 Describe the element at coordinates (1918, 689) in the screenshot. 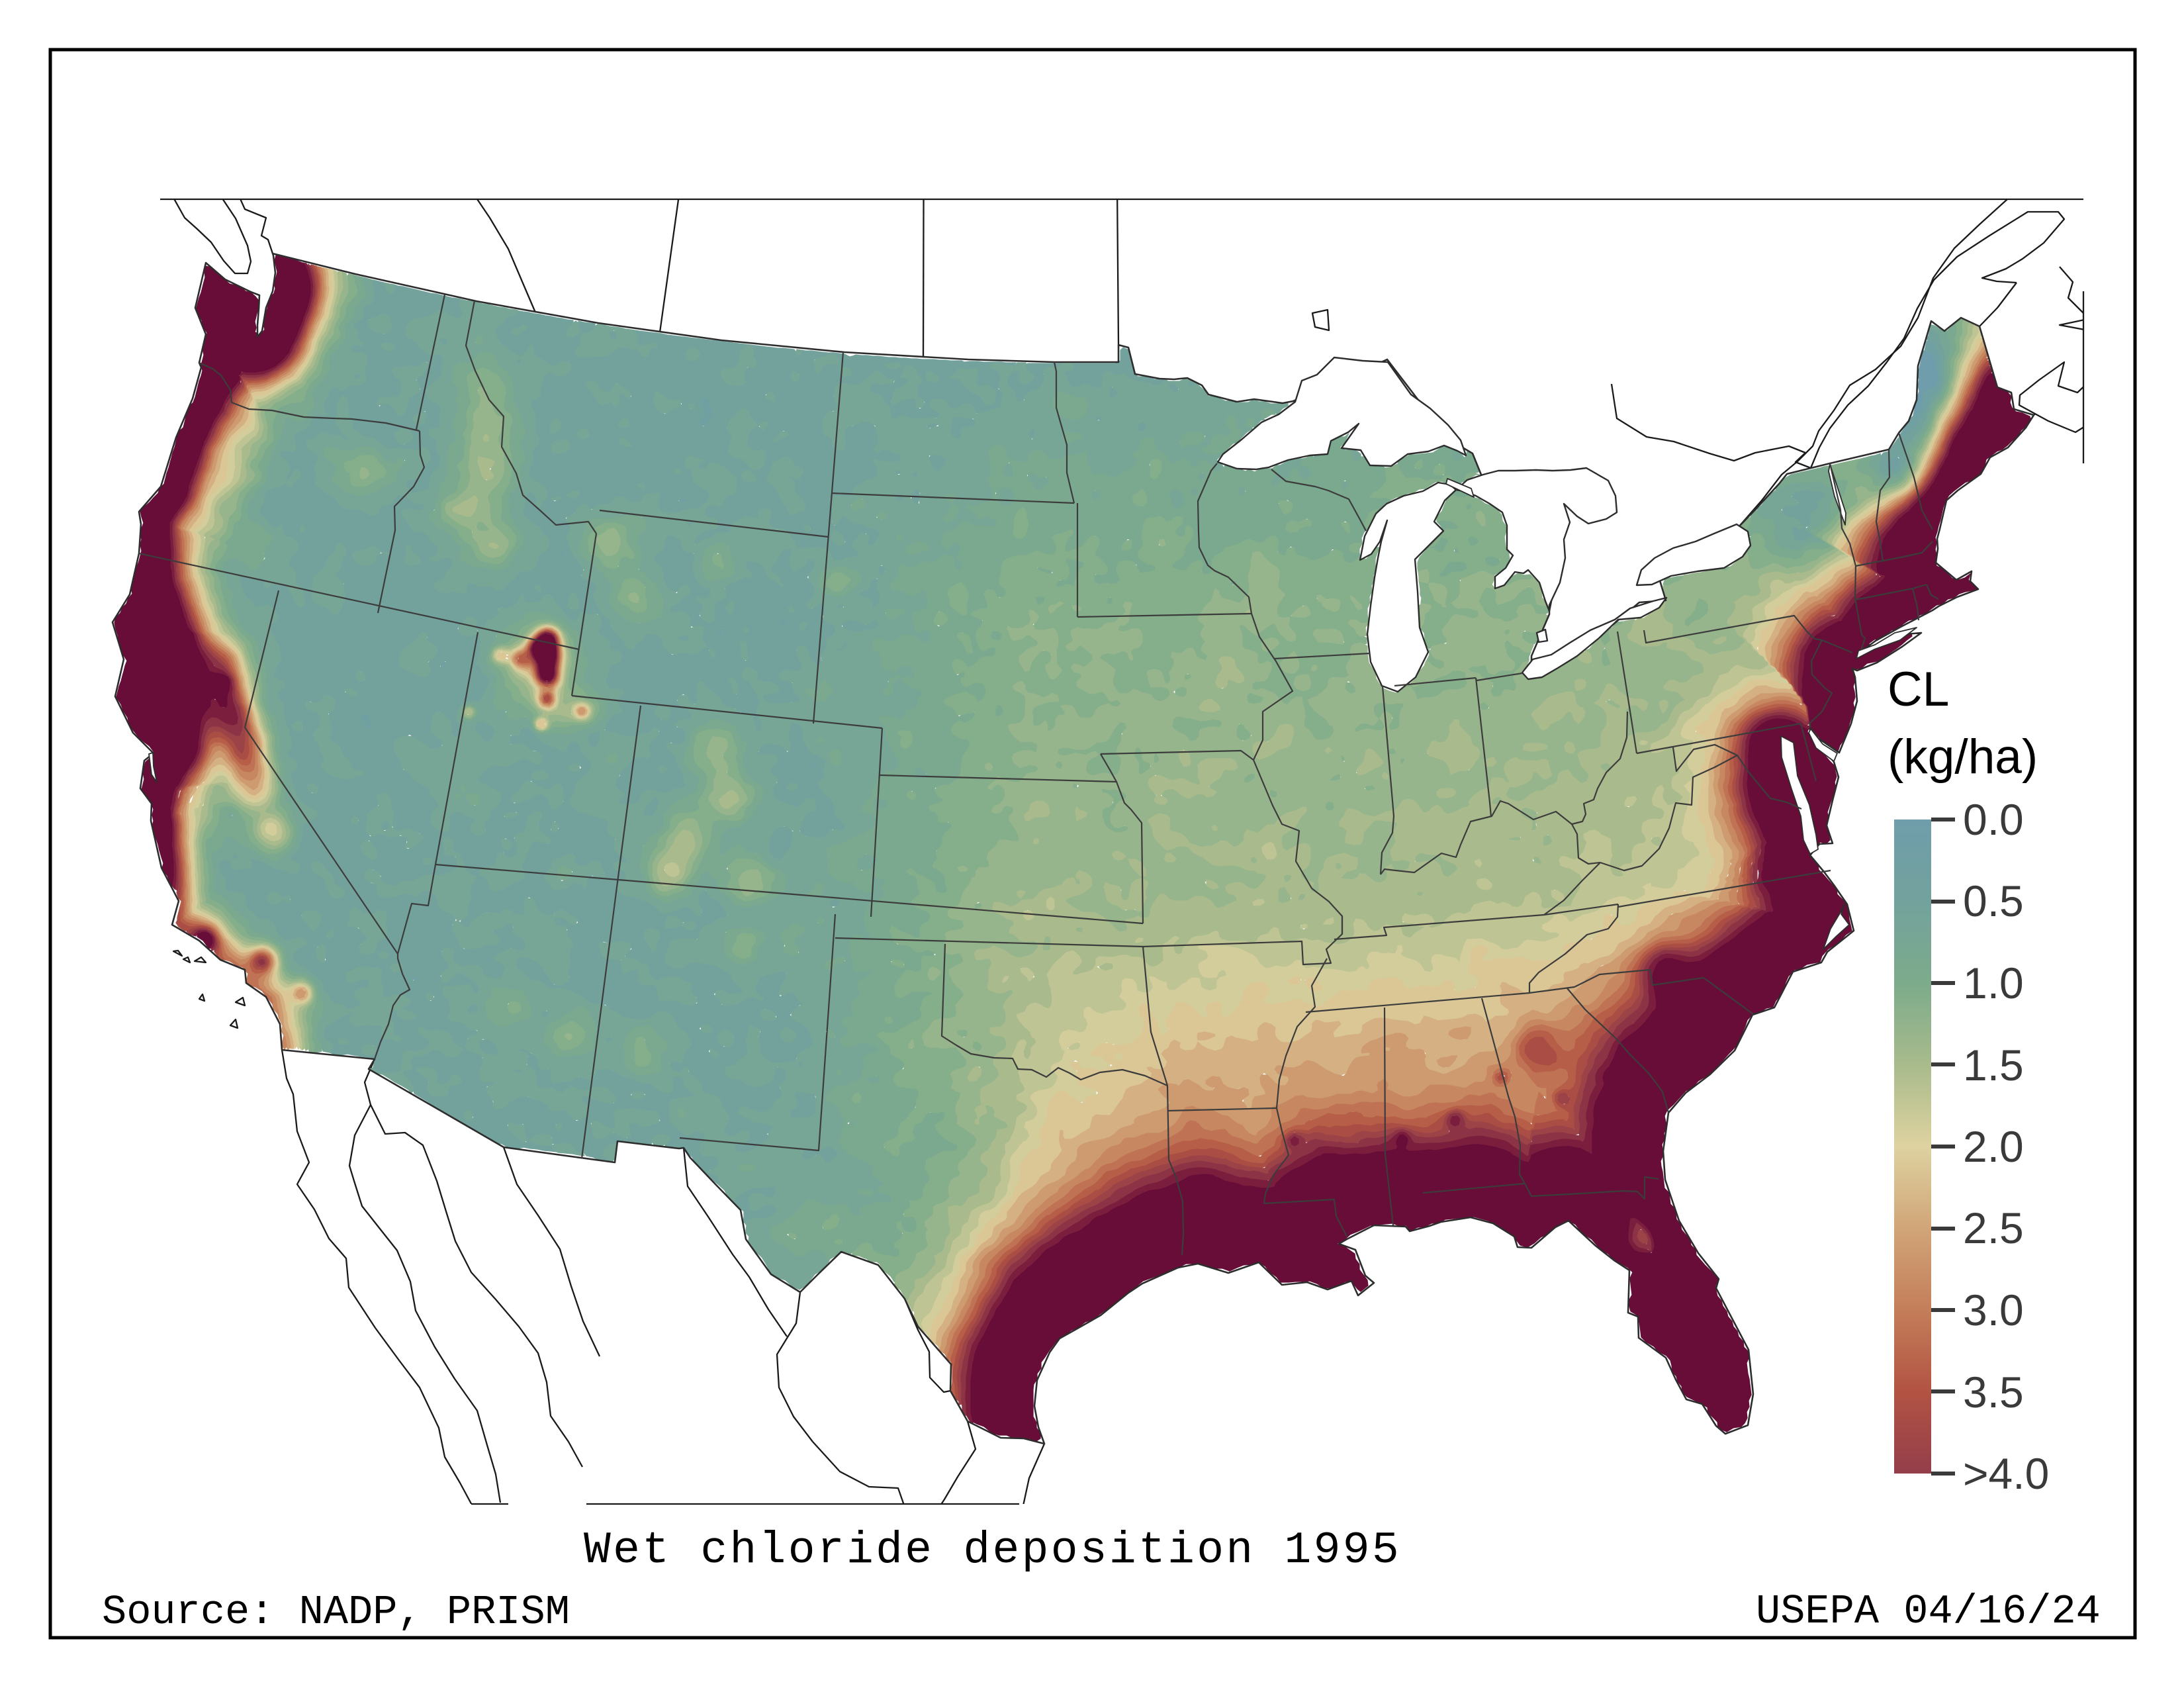

I see `svg-text: CL` at that location.